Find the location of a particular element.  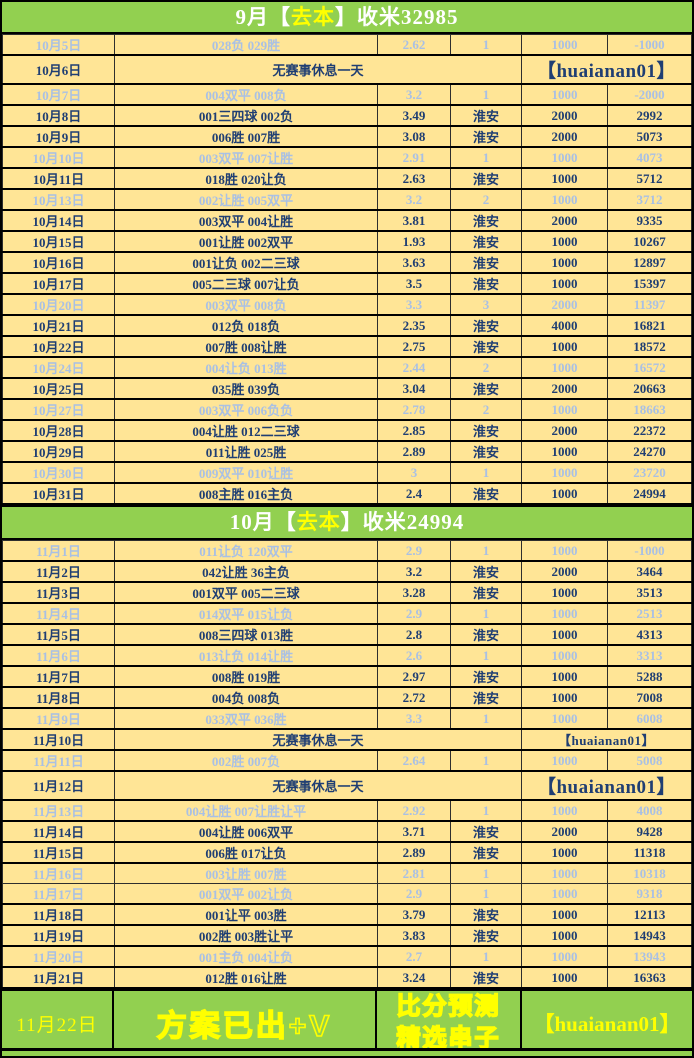

table-row: 10月16日 001让负 002二三球 3.63 淮安 1000 12897 is located at coordinates (347, 262).